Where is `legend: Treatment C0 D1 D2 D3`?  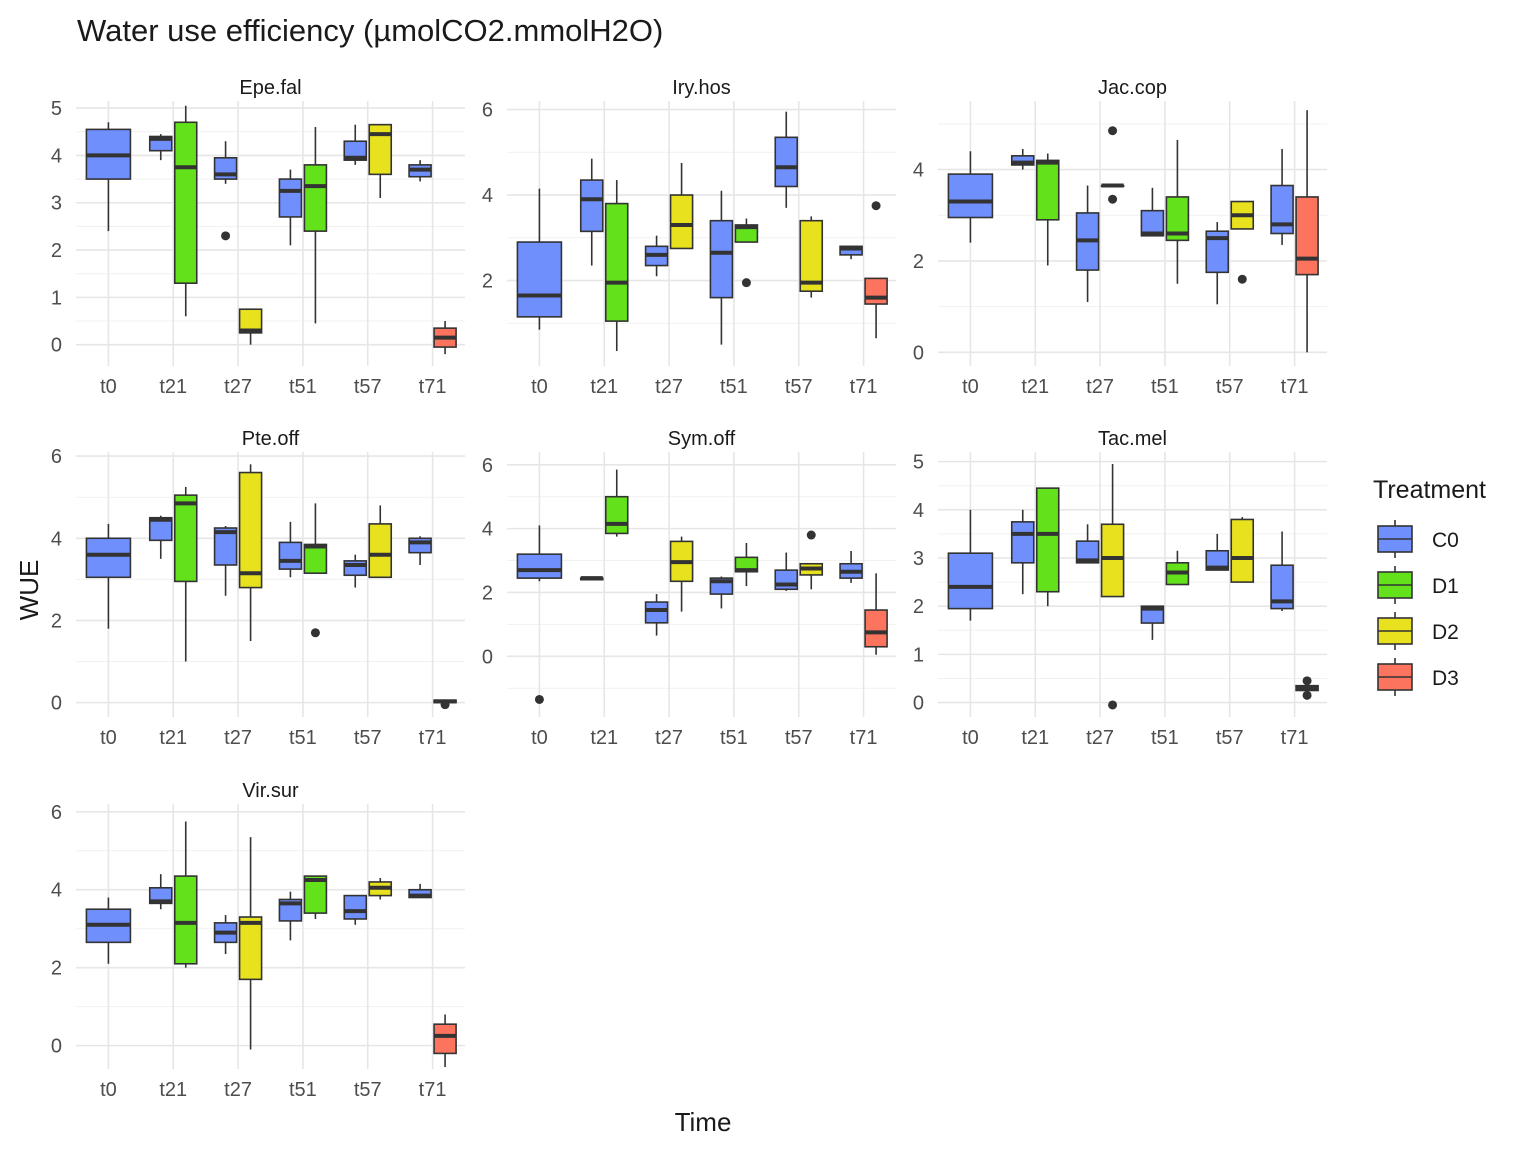 legend: Treatment C0 D1 D2 D3 is located at coordinates (1429, 586).